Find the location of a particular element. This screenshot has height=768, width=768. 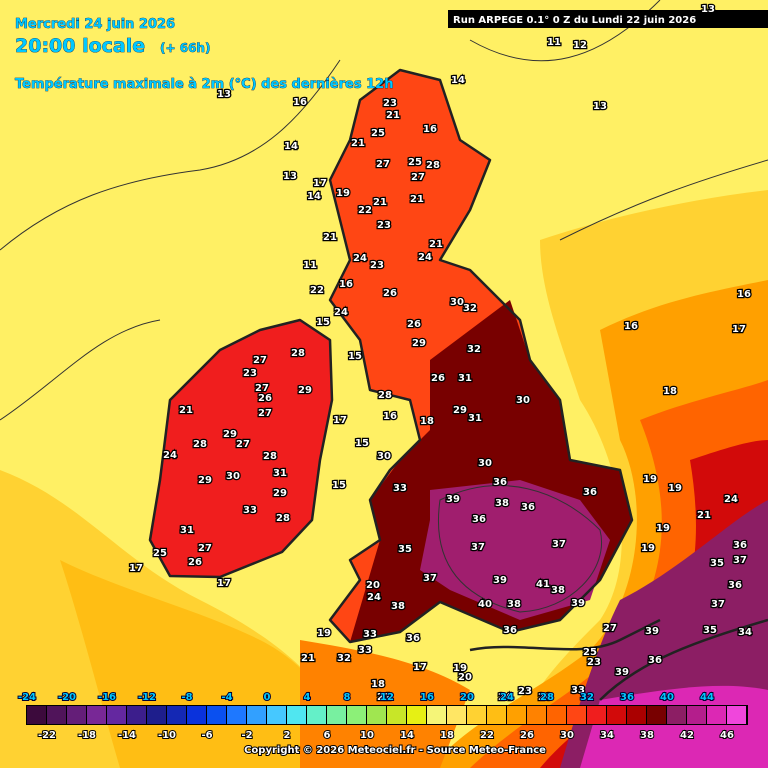

legend-top-label: 20 is located at coordinates (467, 697).